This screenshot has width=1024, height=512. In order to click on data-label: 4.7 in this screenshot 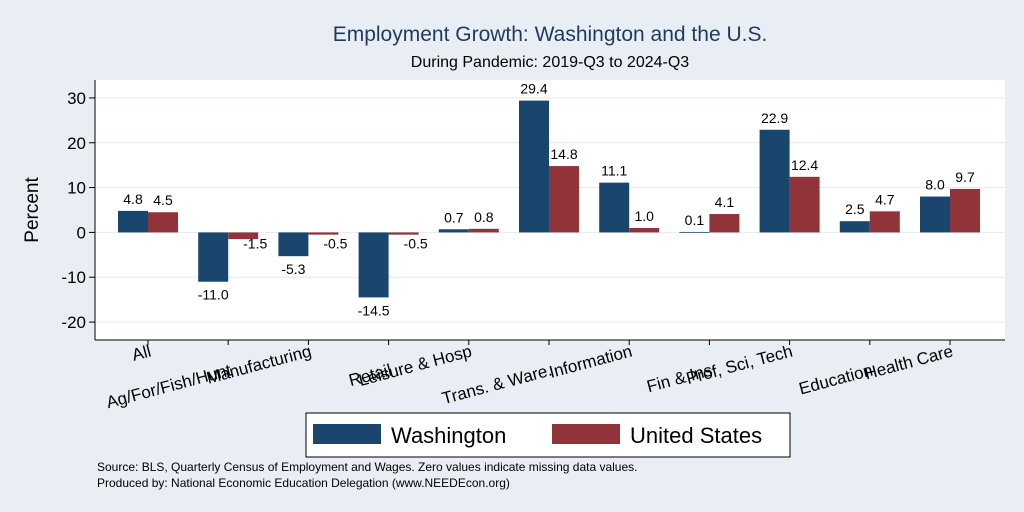, I will do `click(885, 199)`.